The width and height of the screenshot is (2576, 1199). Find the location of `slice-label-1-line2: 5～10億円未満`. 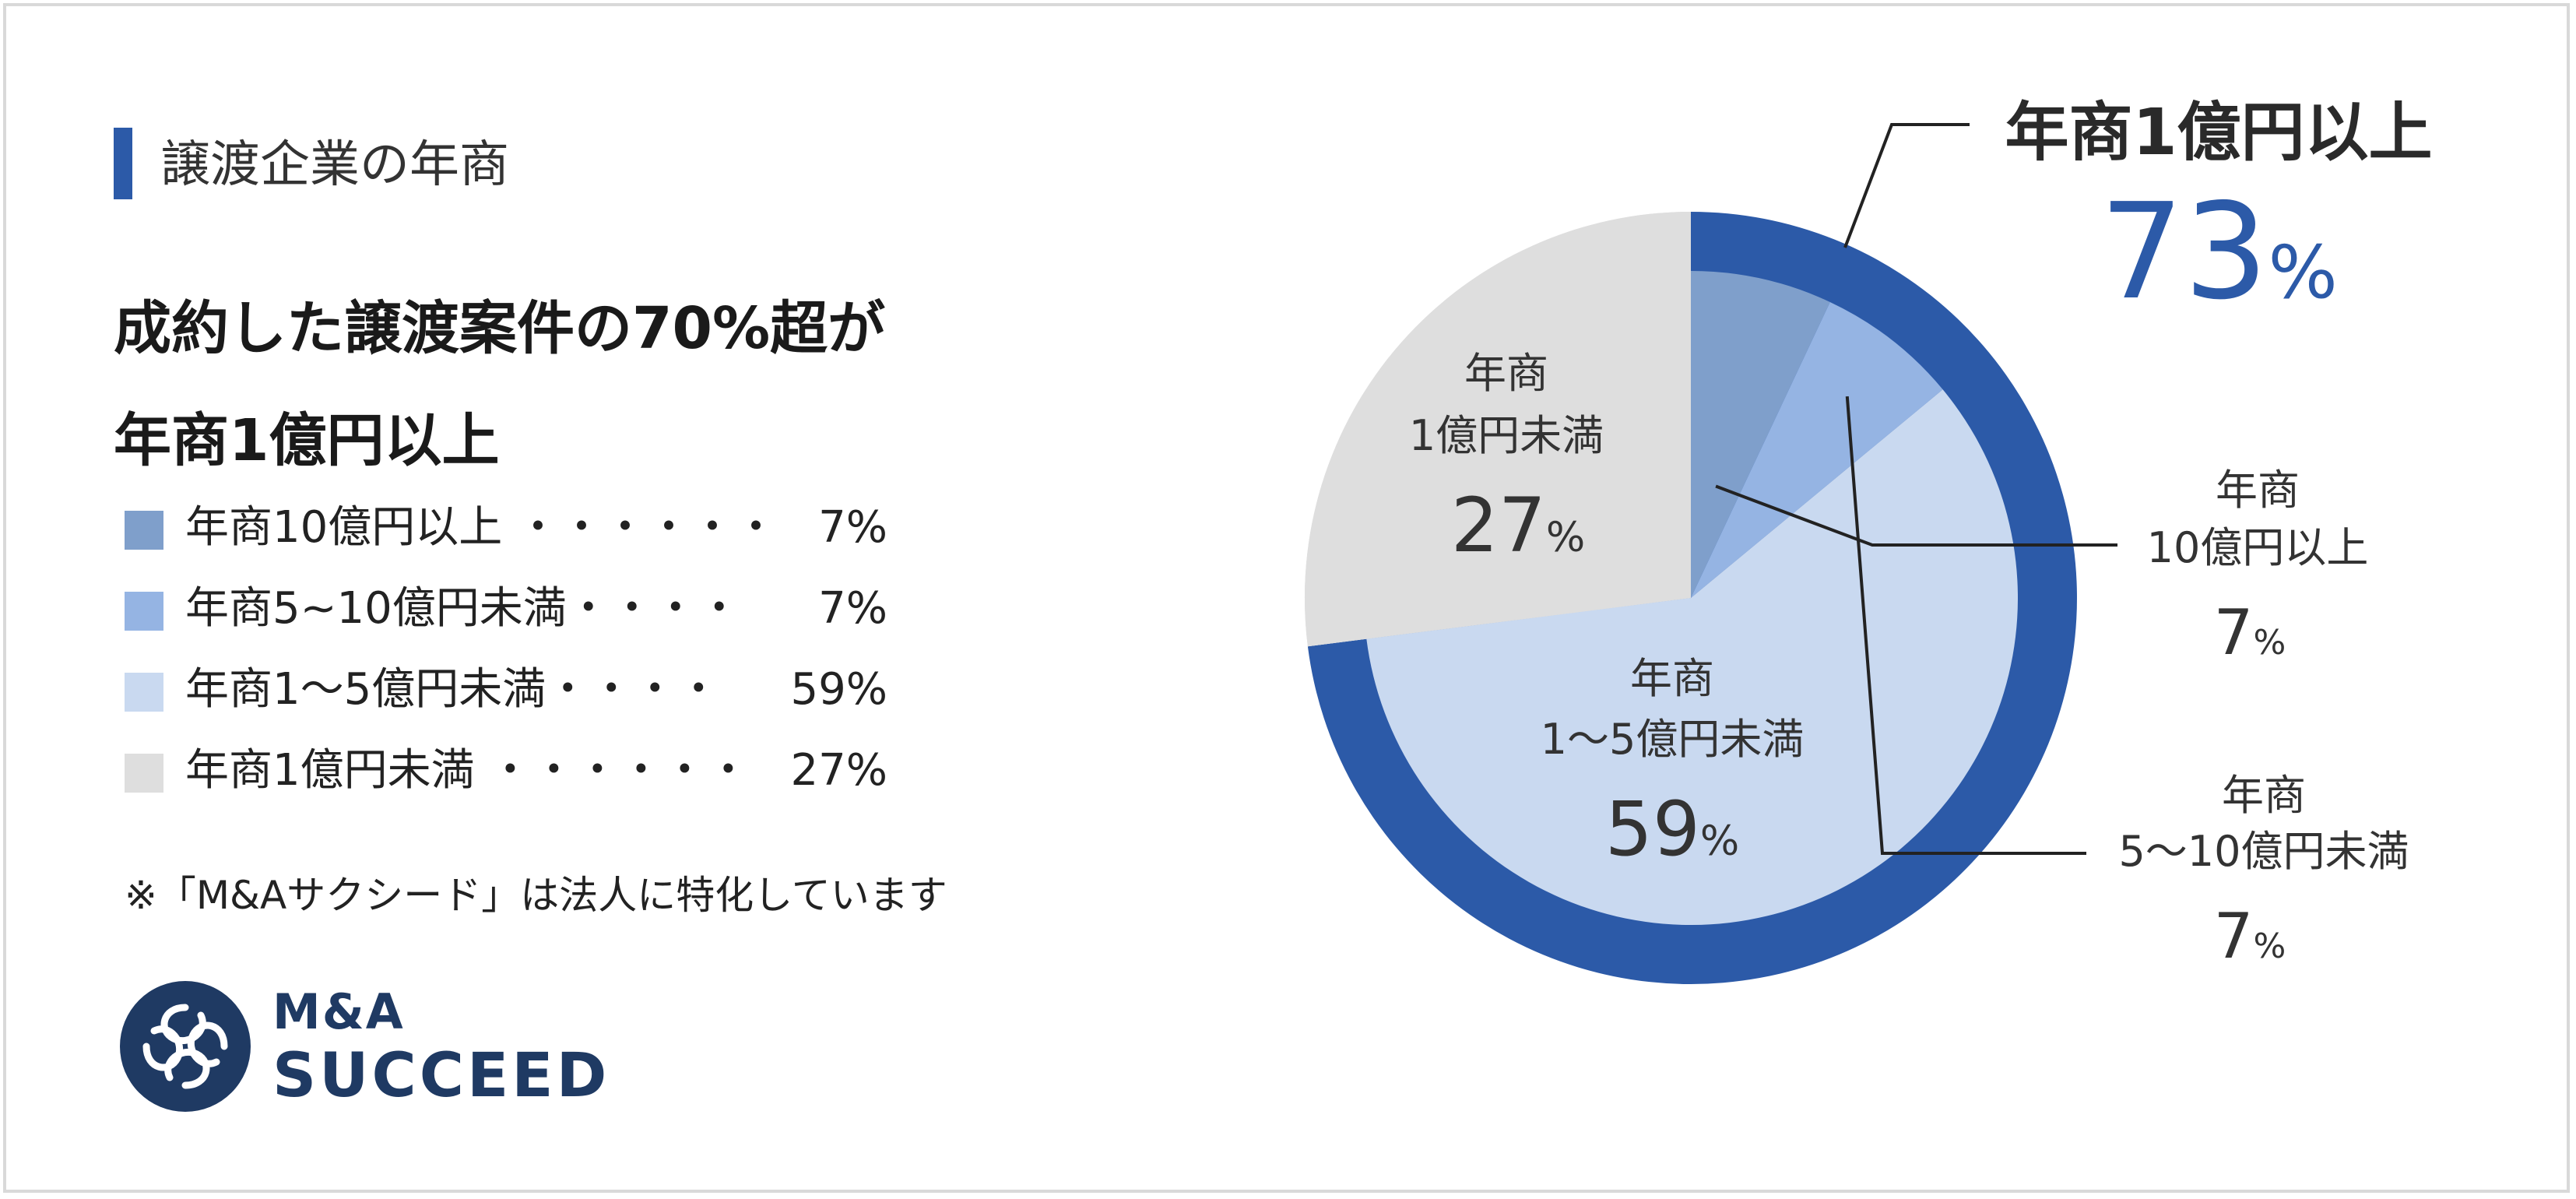

slice-label-1-line2: 5～10億円未満 is located at coordinates (2263, 851).